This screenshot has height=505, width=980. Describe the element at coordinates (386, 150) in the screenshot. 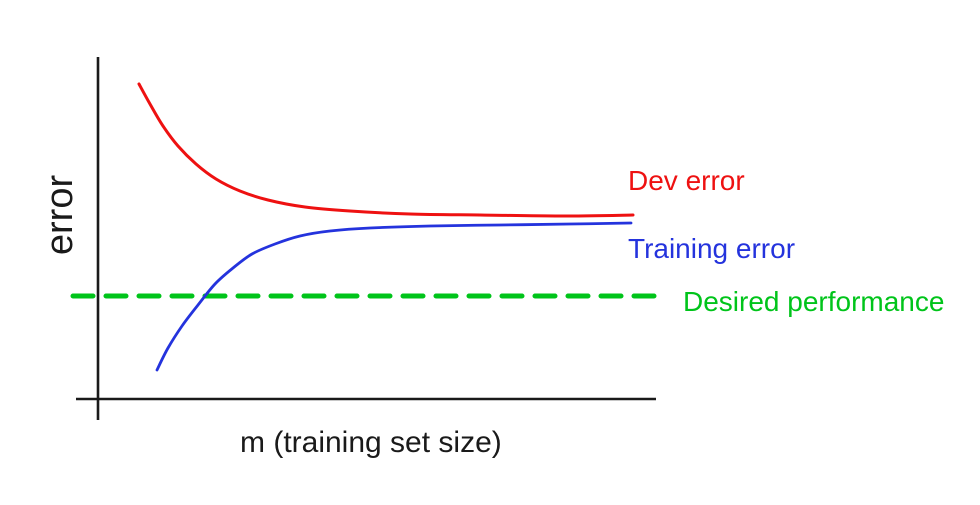

I see `dev-error-curve` at that location.